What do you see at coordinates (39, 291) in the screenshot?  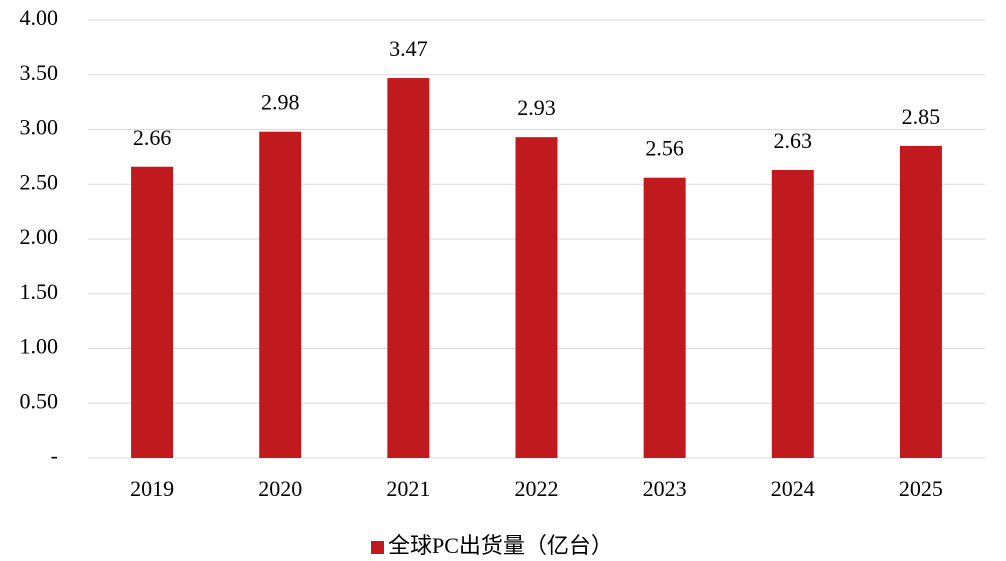 I see `y-tick-label: 1.50` at bounding box center [39, 291].